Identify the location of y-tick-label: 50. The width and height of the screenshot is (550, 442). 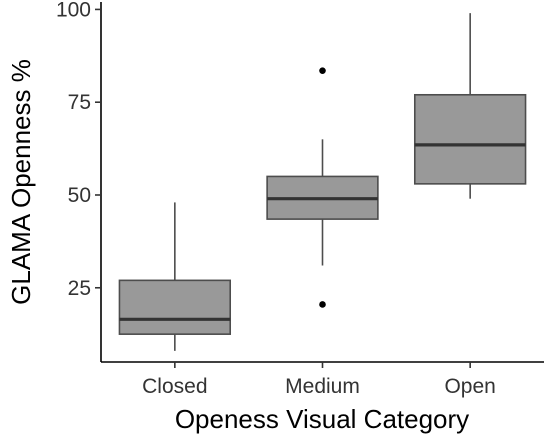
(79, 195).